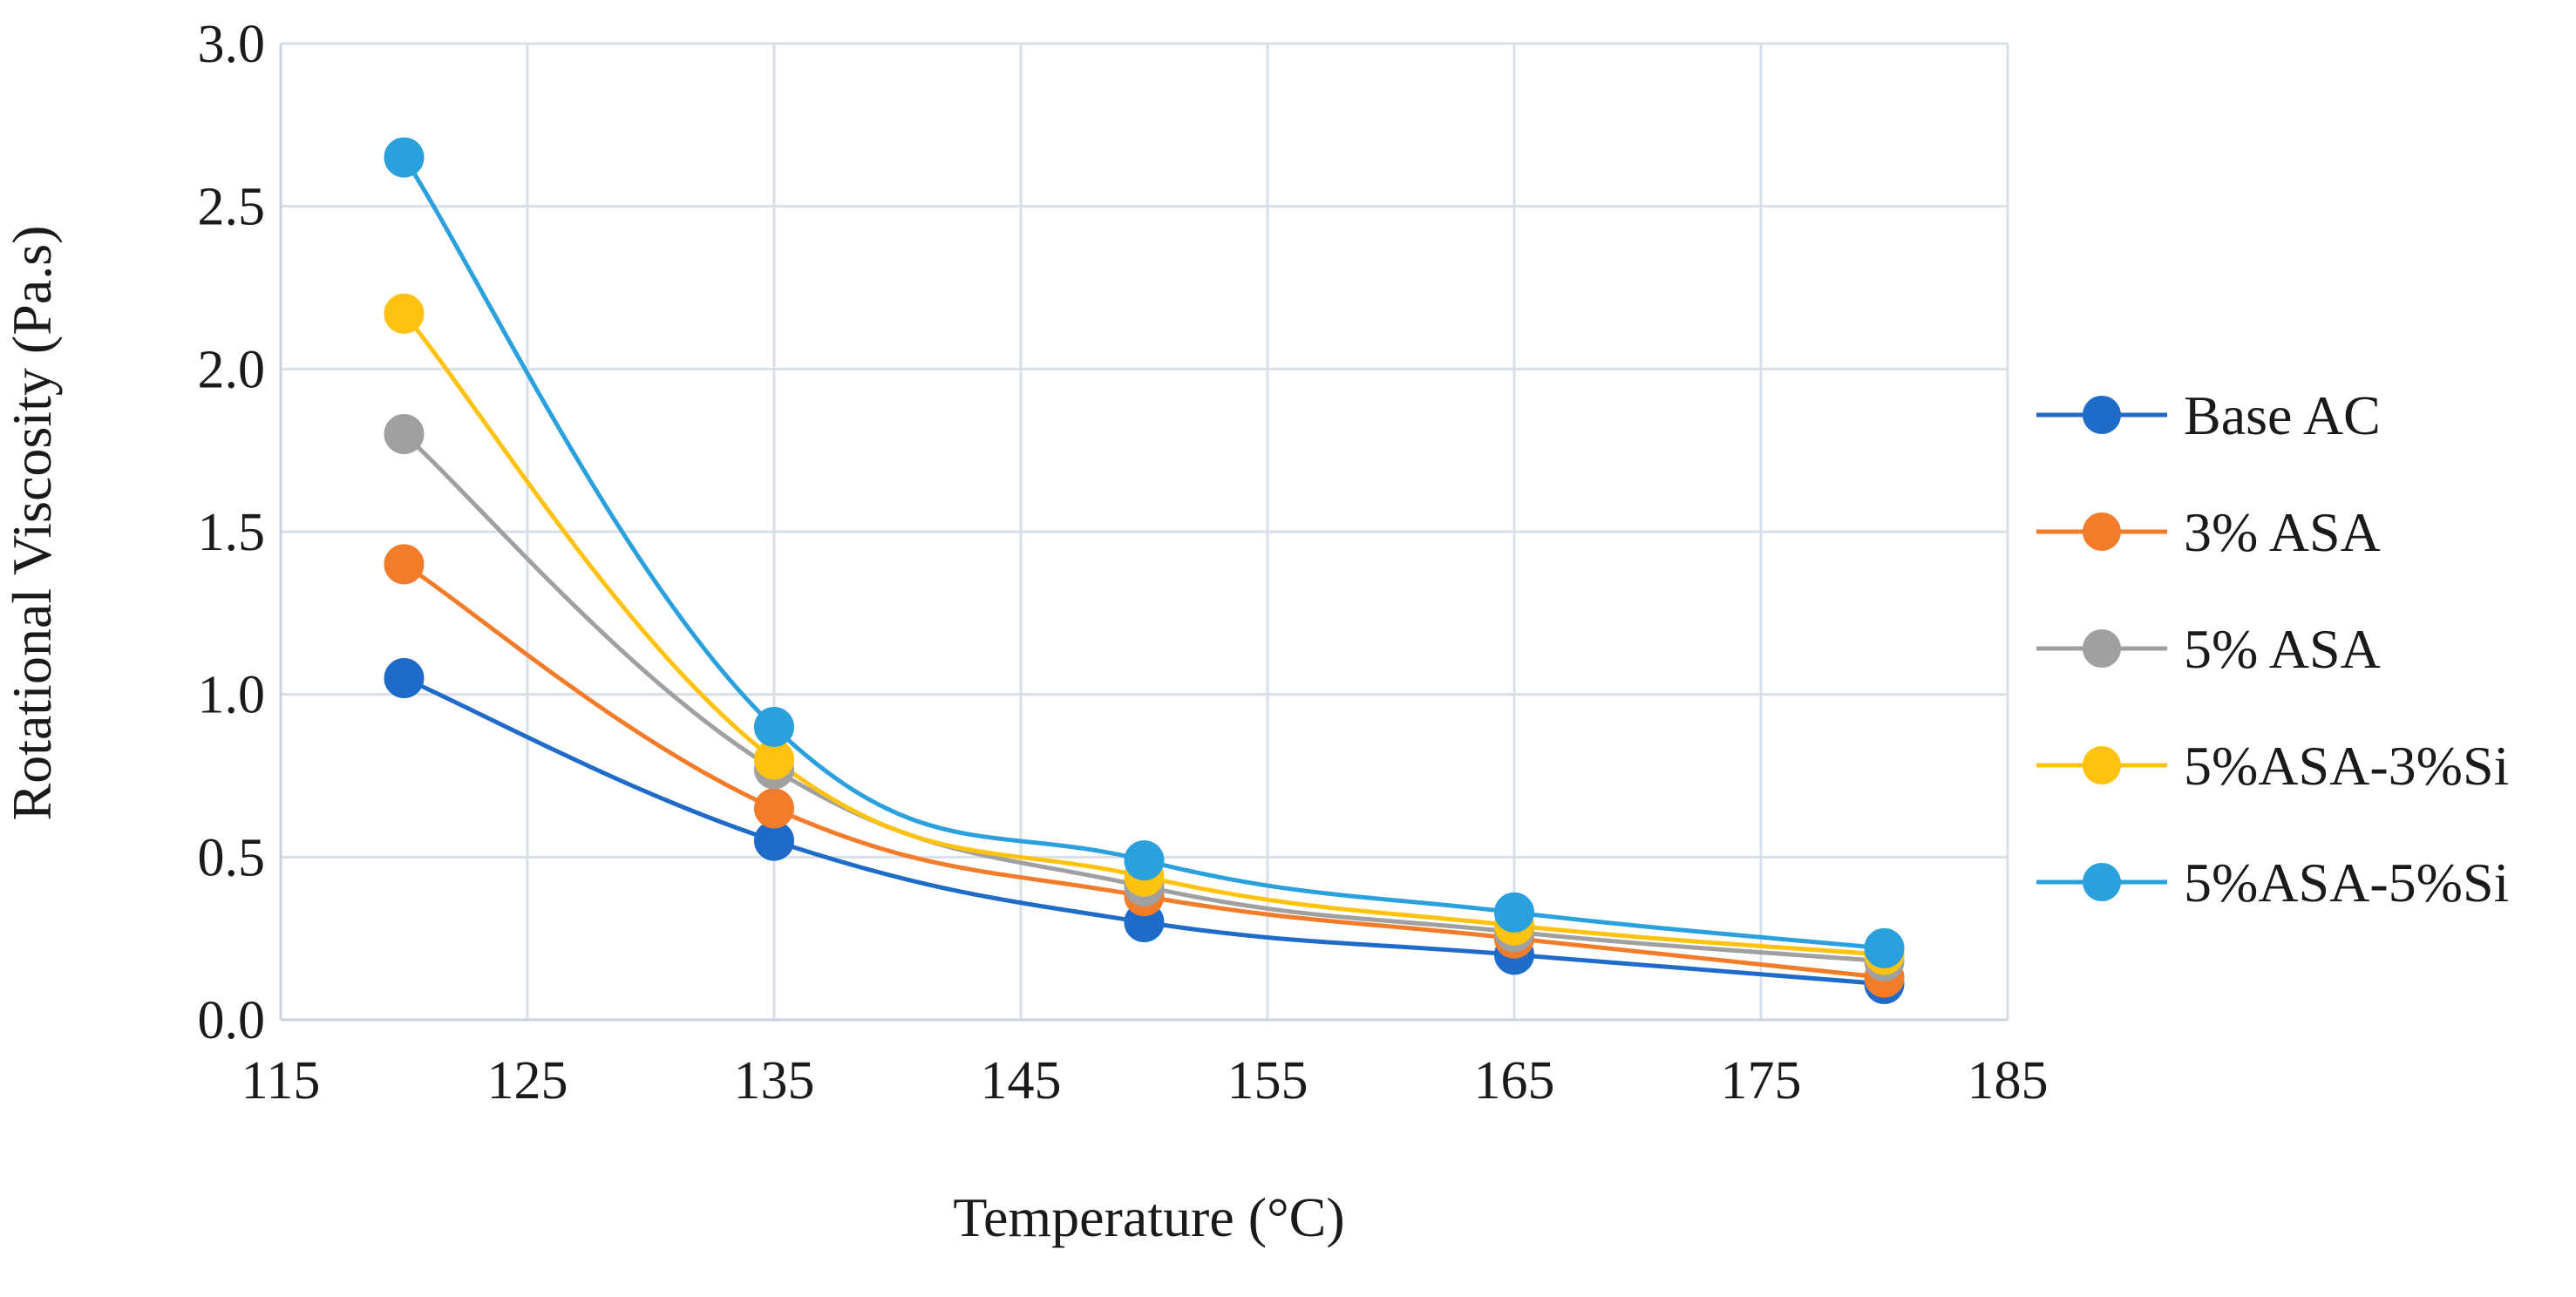  What do you see at coordinates (281, 1080) in the screenshot?
I see `x-tick-label: 115` at bounding box center [281, 1080].